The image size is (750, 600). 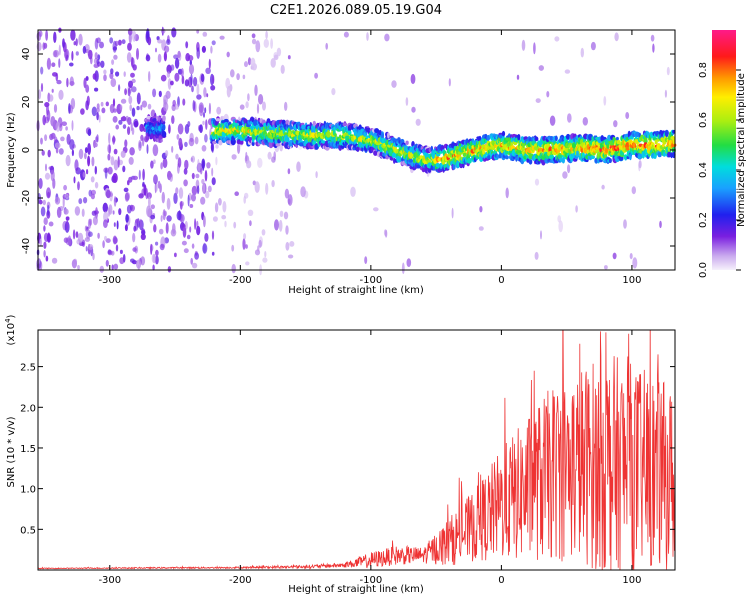 What do you see at coordinates (8, 320) in the screenshot?
I see `snr-multiplier-exp: 4` at bounding box center [8, 320].